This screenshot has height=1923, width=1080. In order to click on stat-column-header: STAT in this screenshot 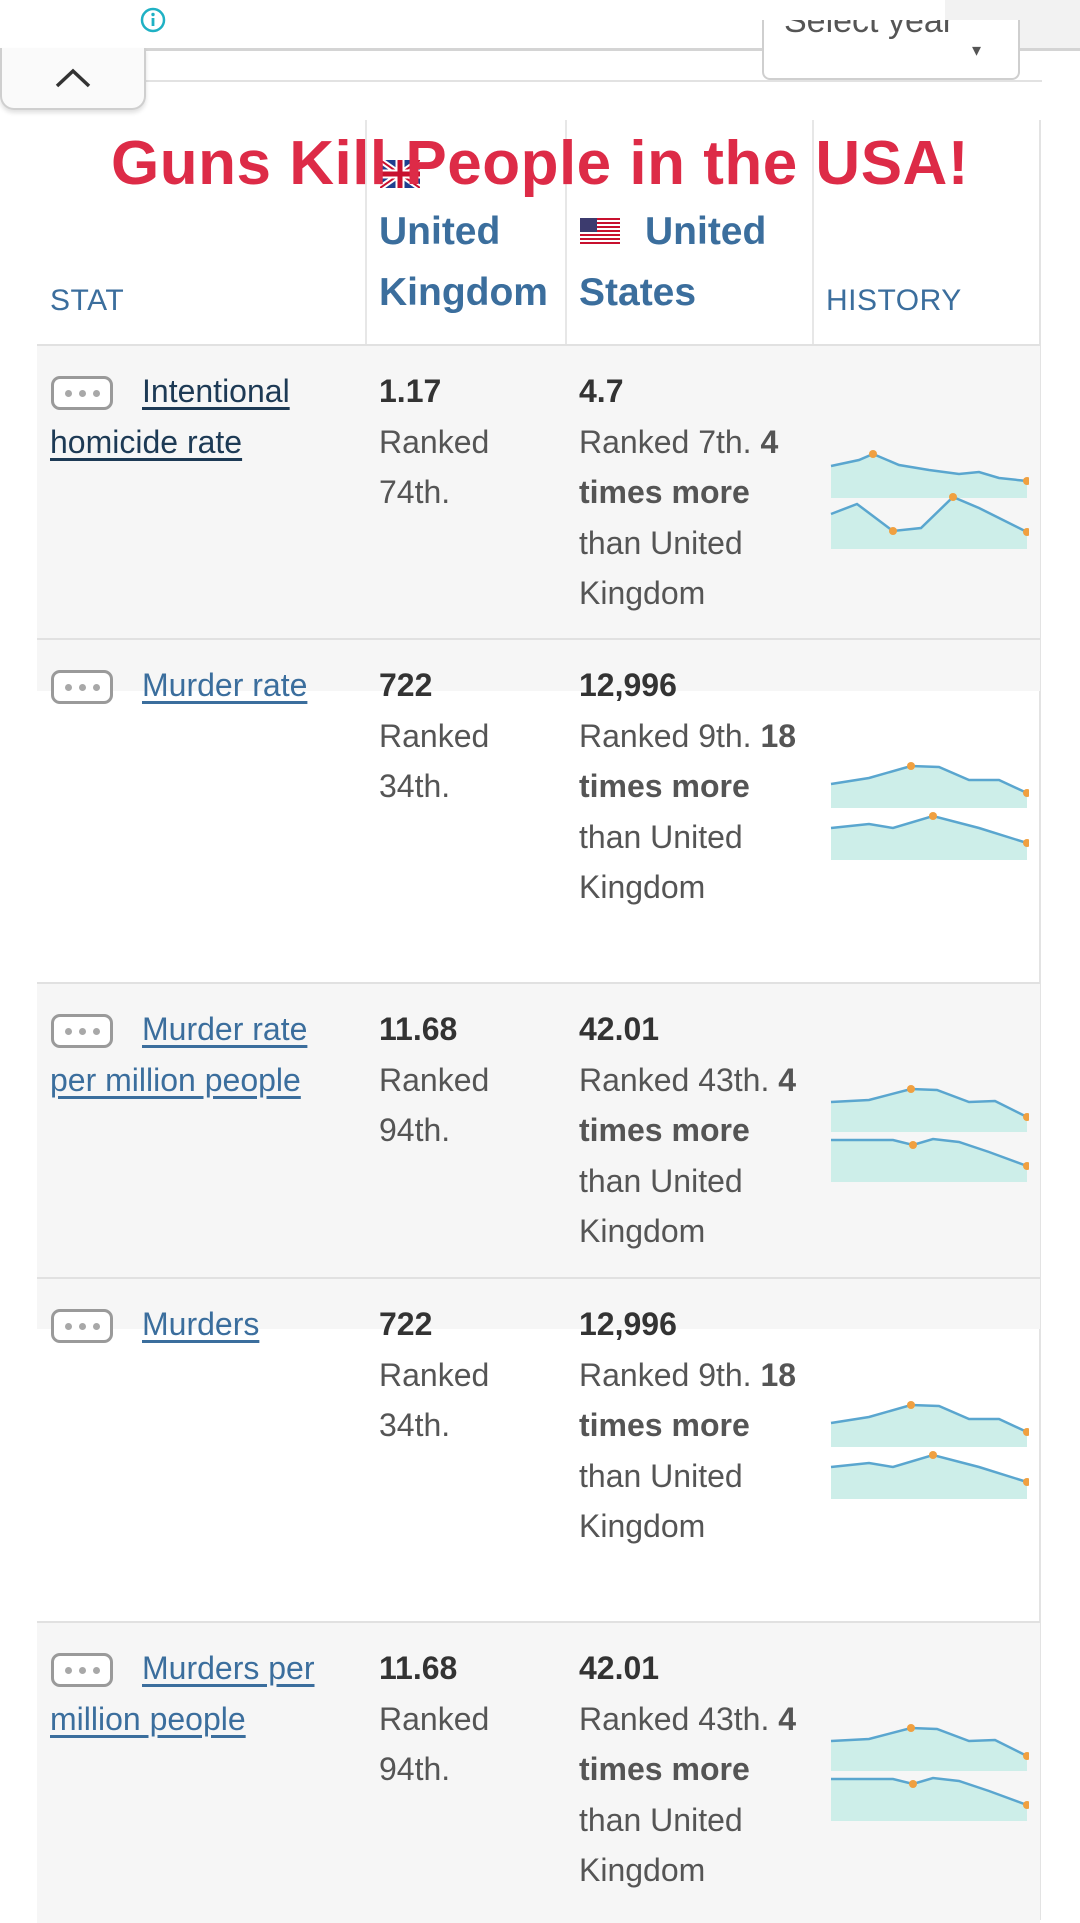, I will do `click(87, 300)`.